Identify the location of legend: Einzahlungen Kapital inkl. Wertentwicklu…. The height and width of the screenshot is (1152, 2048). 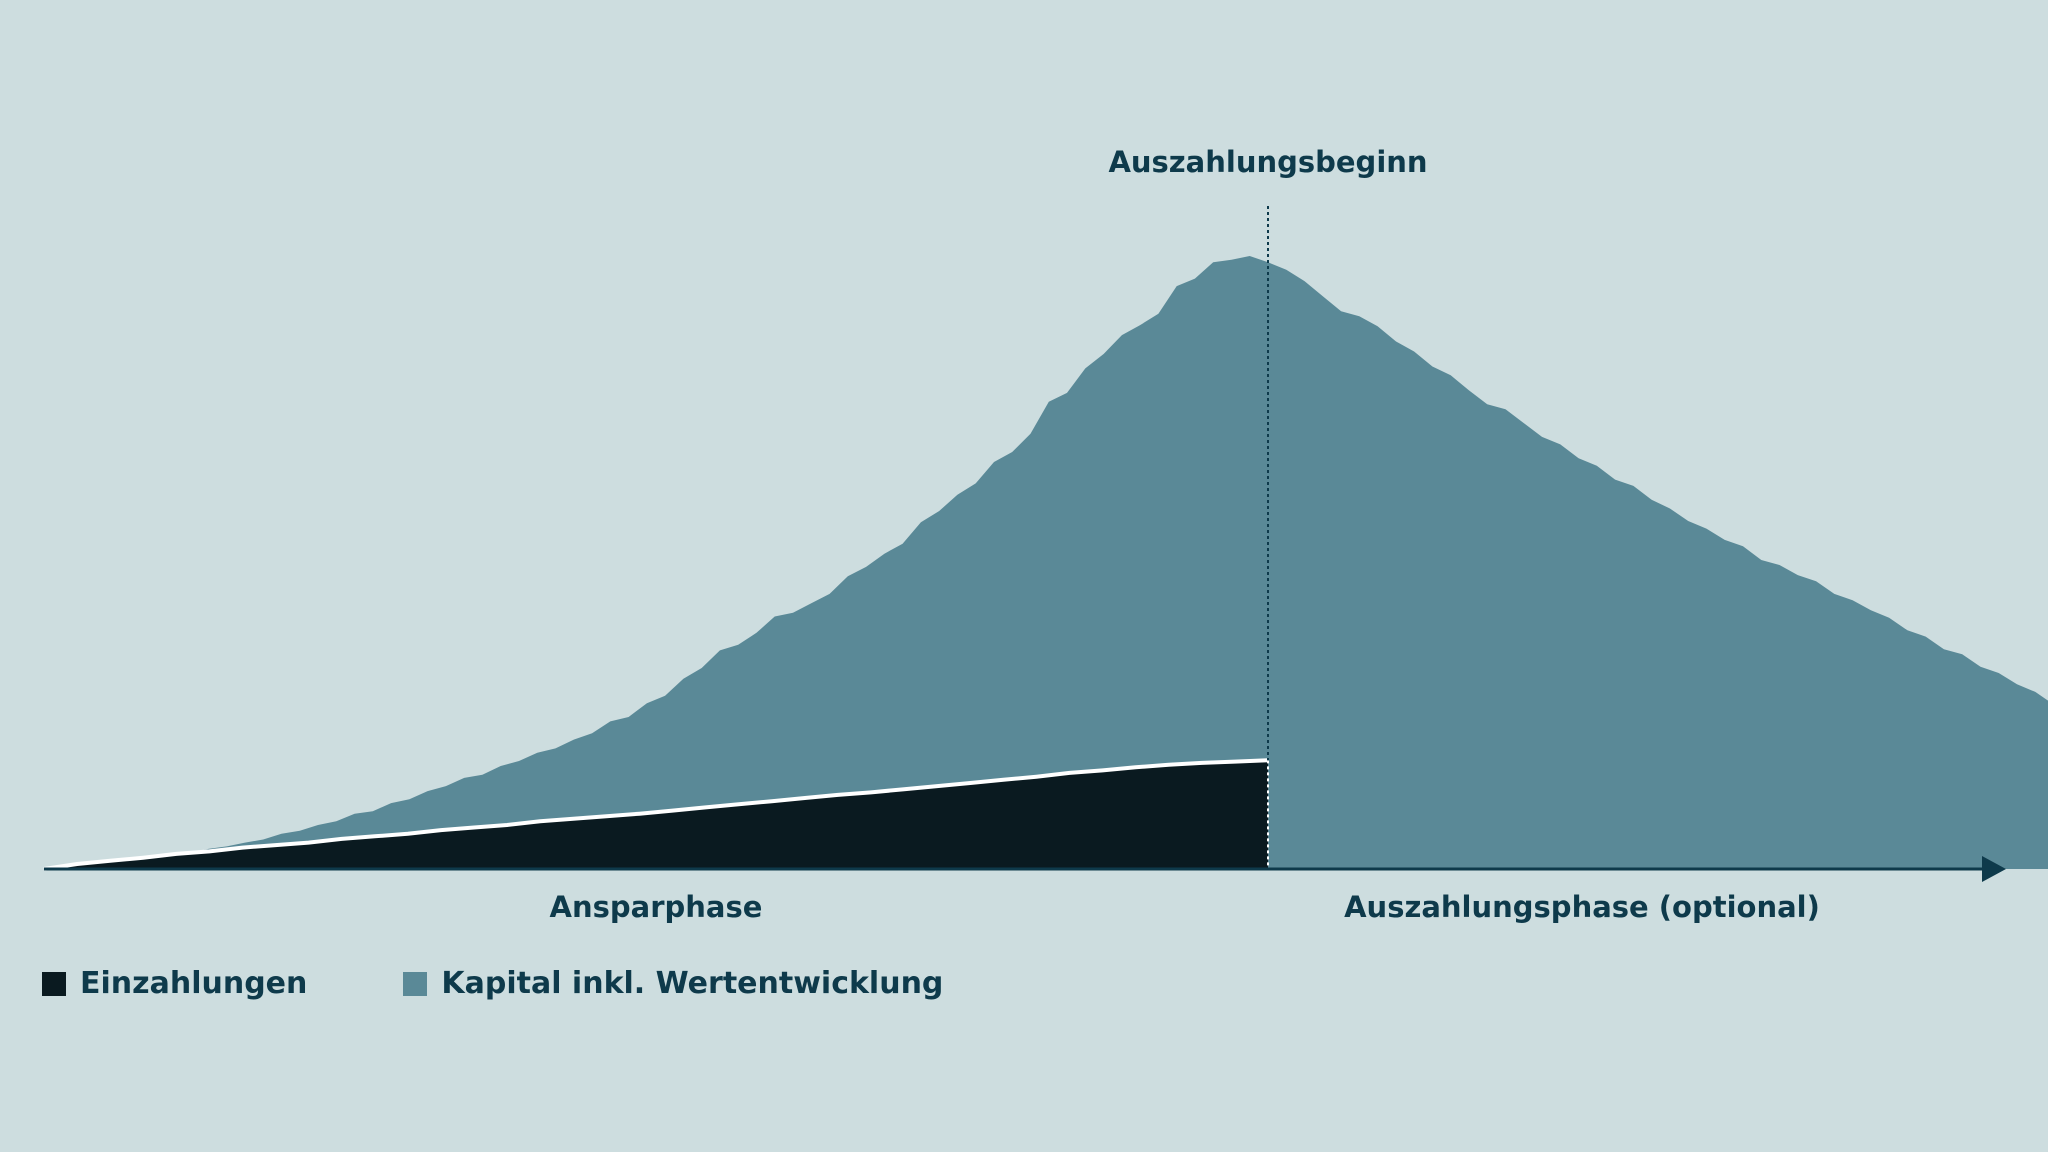
(540, 983).